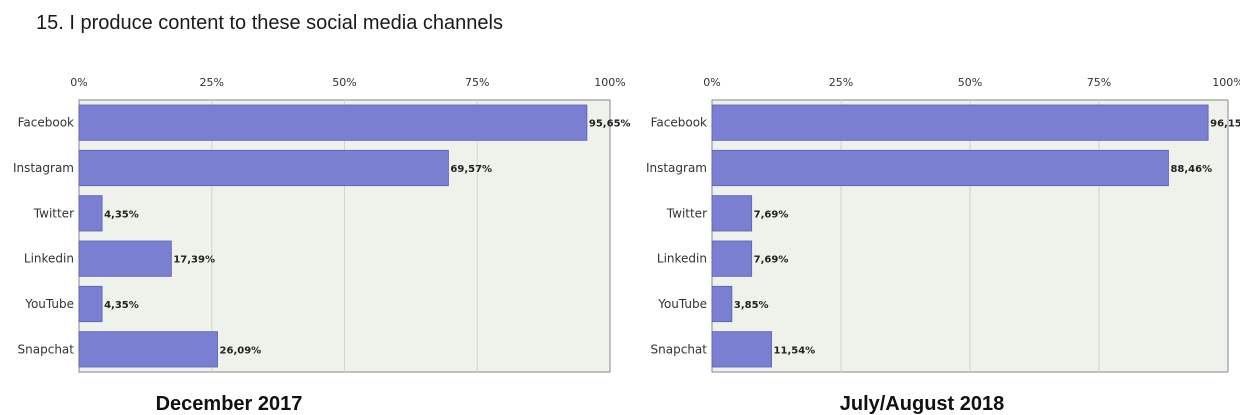 The height and width of the screenshot is (415, 1240). Describe the element at coordinates (610, 124) in the screenshot. I see `data-label: 95,65%` at that location.